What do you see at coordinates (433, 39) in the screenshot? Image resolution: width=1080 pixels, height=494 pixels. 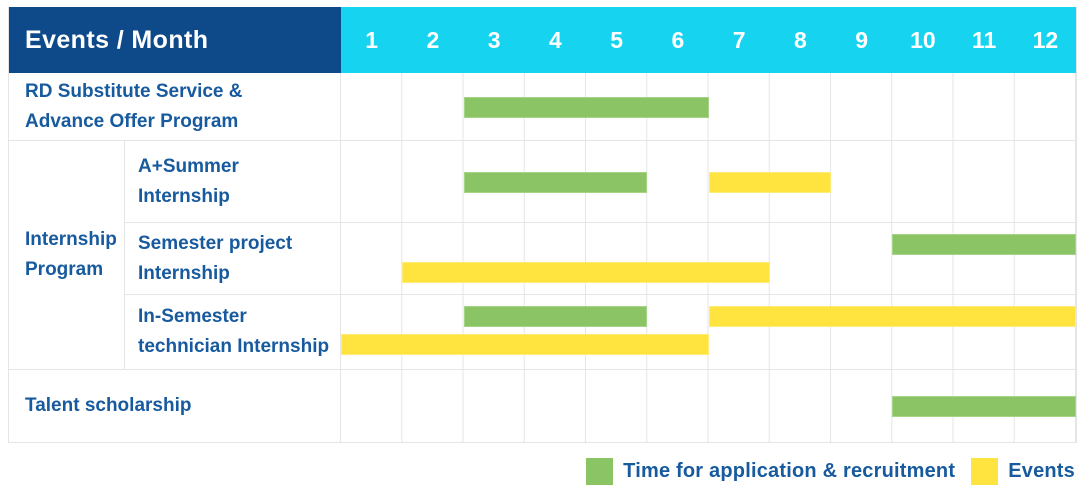 I see `month-label: 2` at bounding box center [433, 39].